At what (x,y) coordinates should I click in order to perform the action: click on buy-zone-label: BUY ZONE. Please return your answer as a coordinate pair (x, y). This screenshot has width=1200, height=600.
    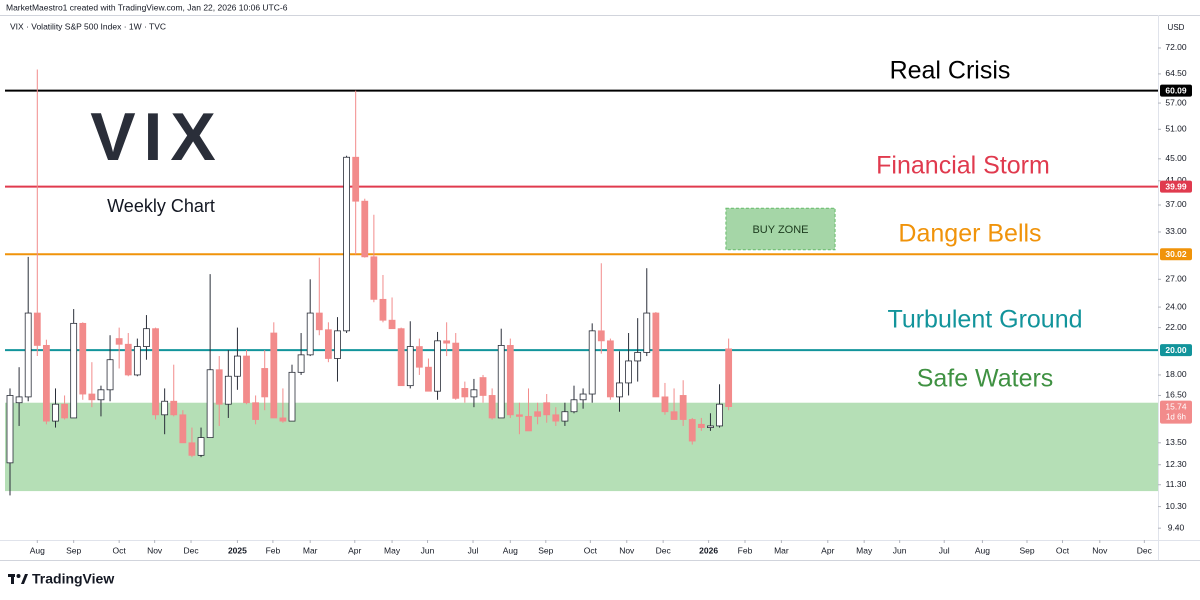
    Looking at the image, I should click on (780, 230).